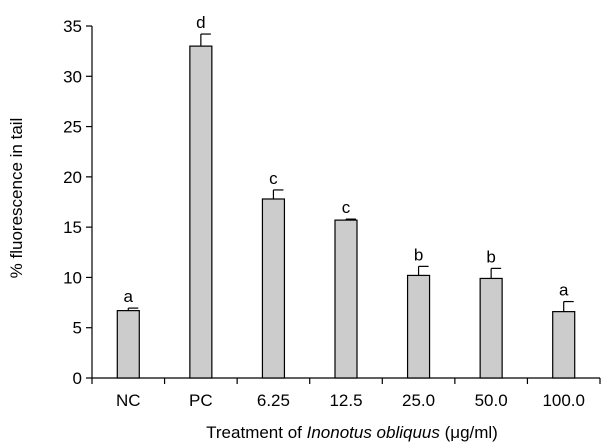 The height and width of the screenshot is (445, 615). Describe the element at coordinates (469, 432) in the screenshot. I see `x-axis-title-suffix: (μg/ml)` at that location.